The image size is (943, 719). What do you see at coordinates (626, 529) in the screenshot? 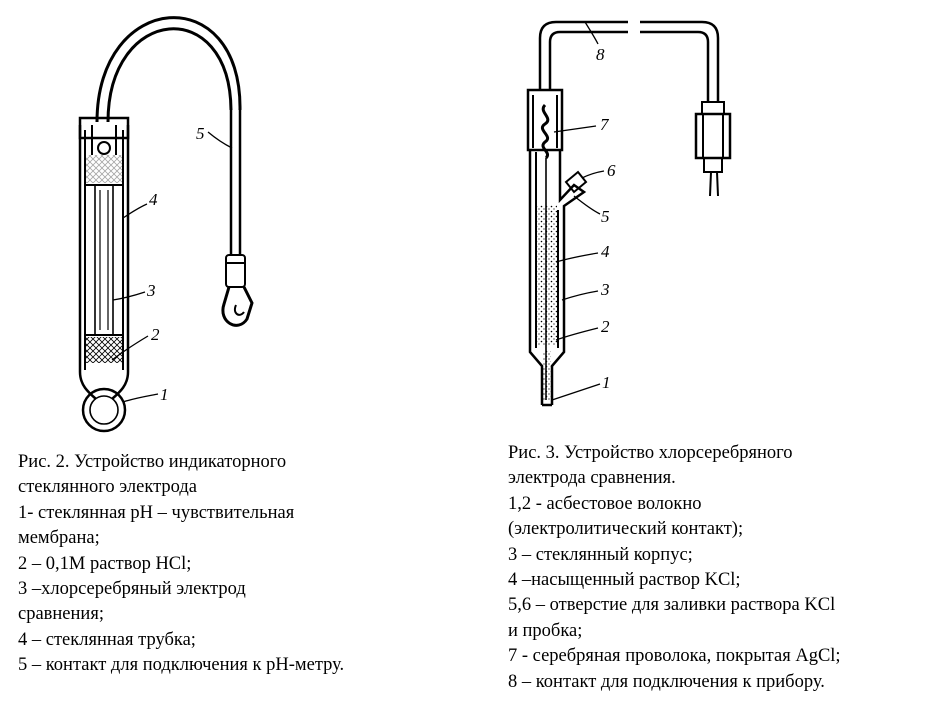
I see `caption-line: (электролитический контакт);` at bounding box center [626, 529].